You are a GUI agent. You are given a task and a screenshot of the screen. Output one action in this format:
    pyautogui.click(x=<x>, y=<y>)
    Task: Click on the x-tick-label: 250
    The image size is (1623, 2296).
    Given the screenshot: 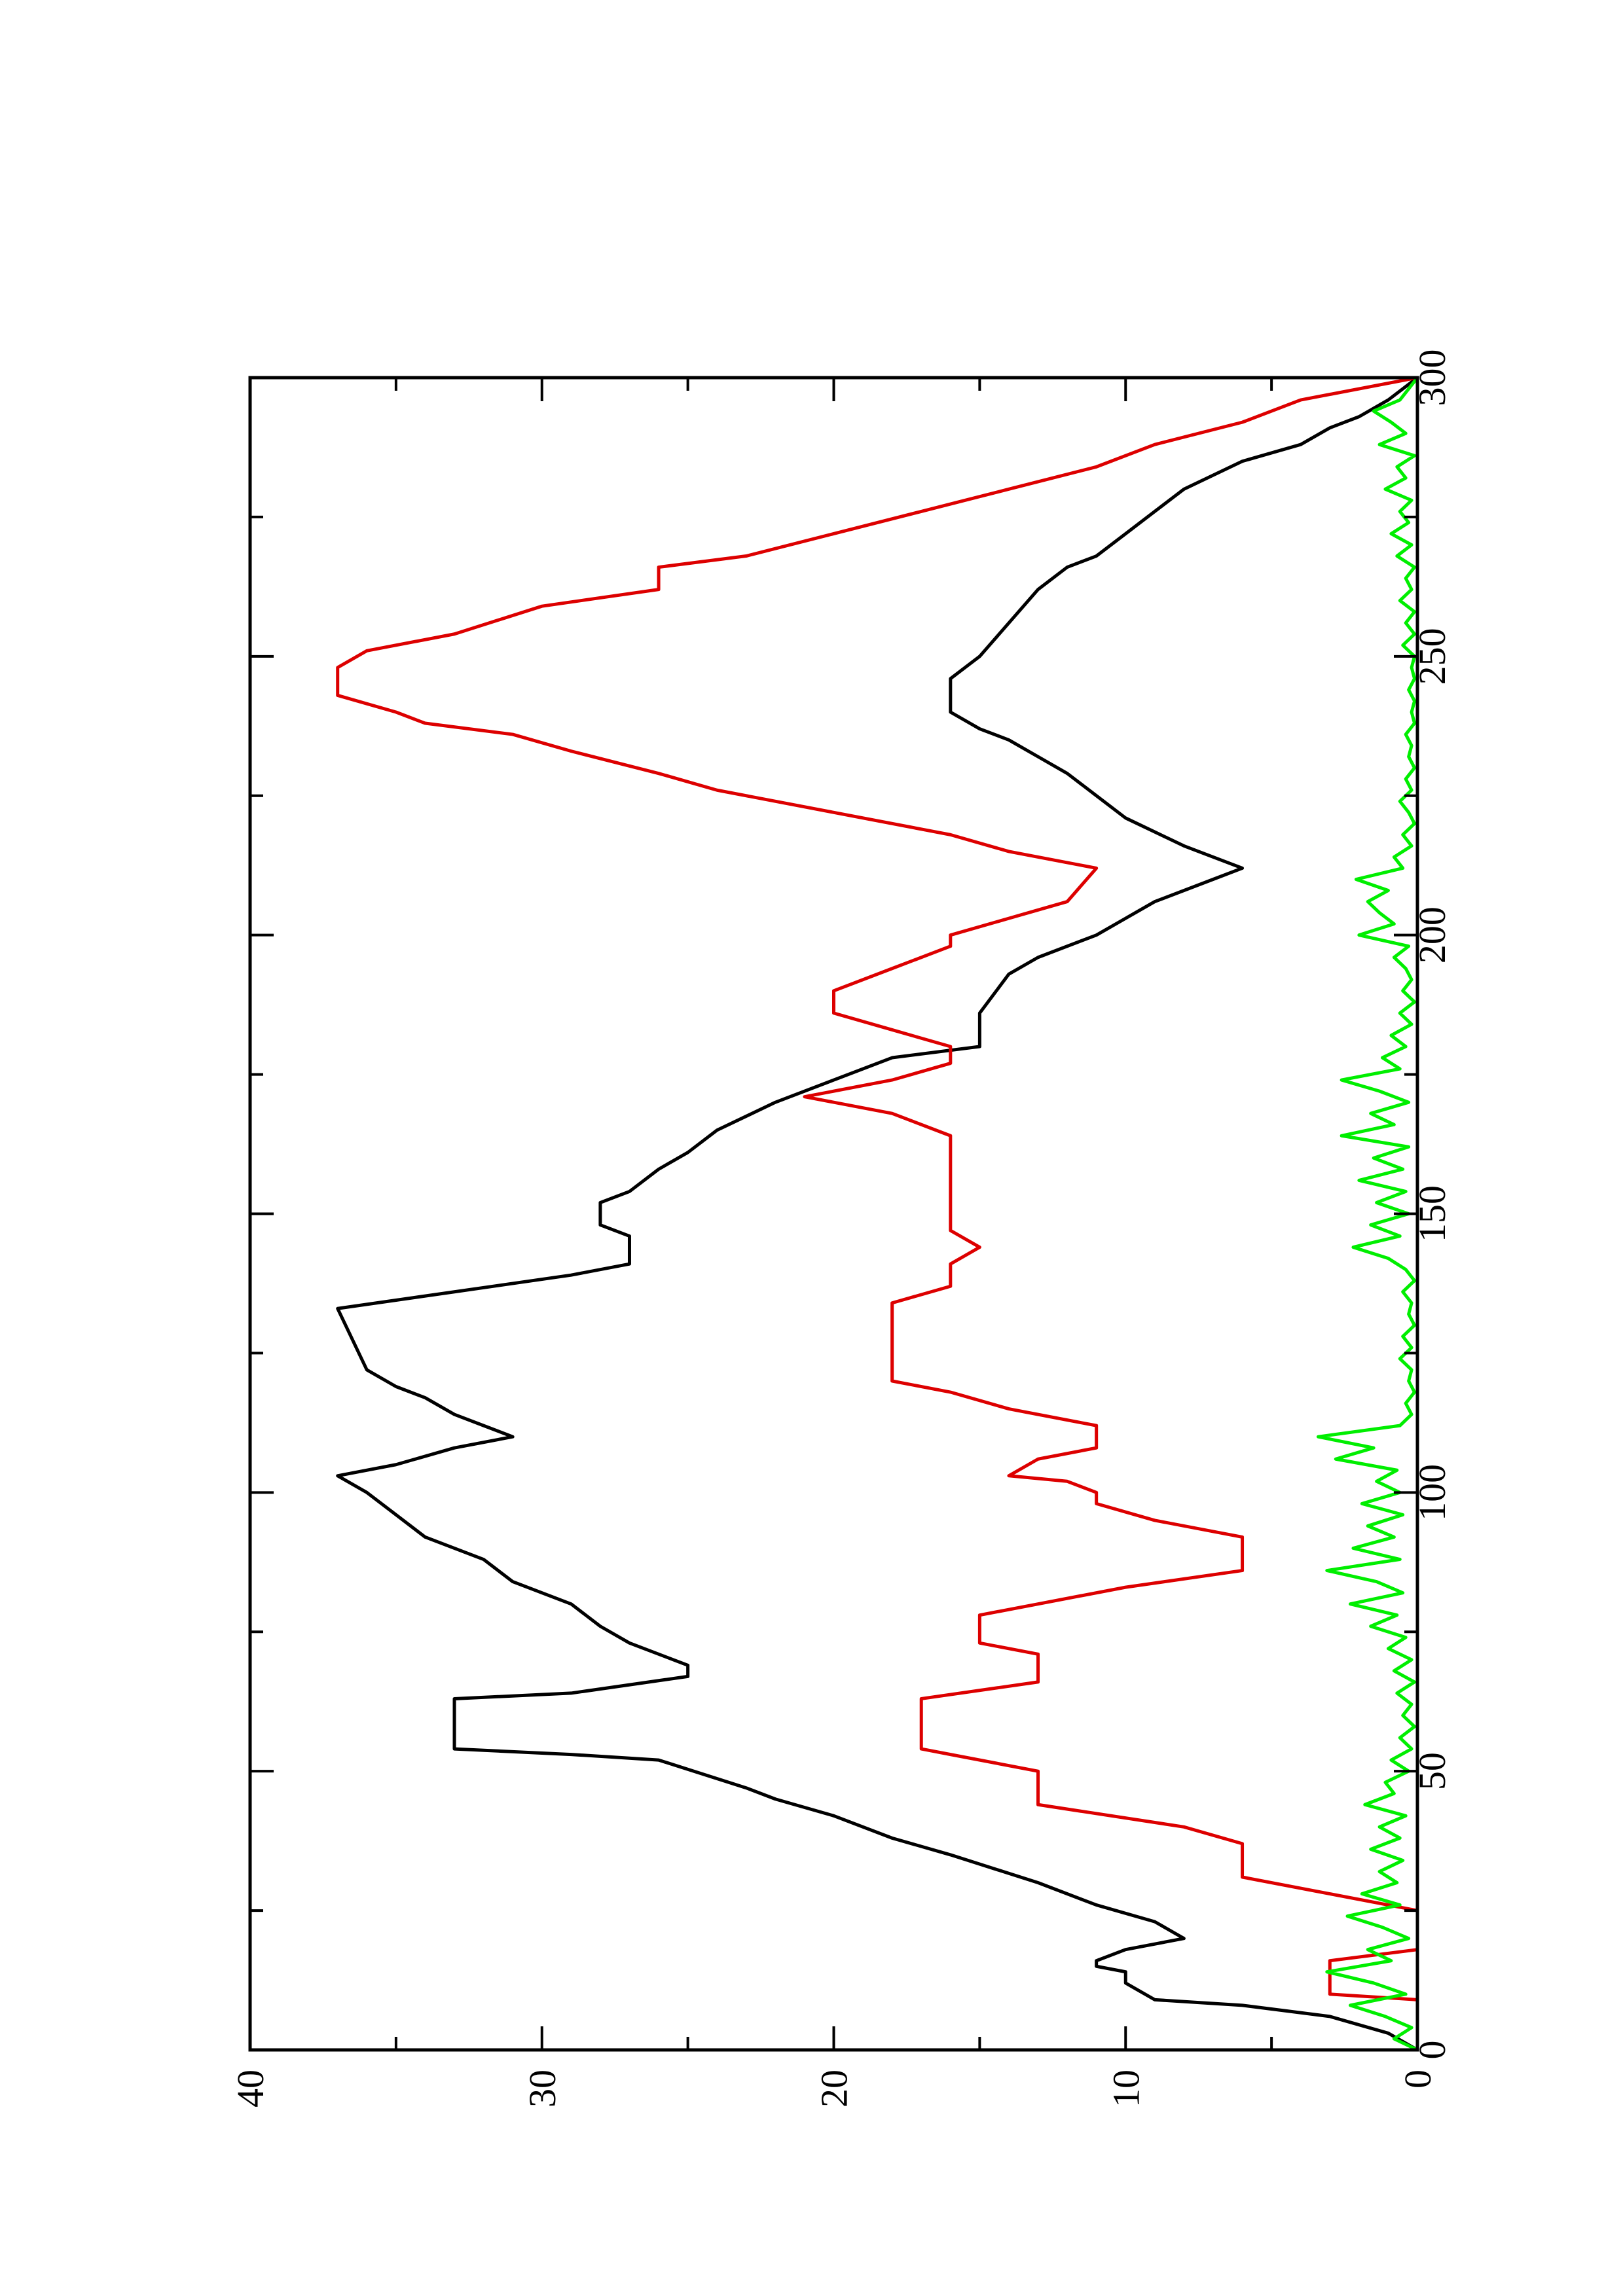 What is the action you would take?
    pyautogui.click(x=1432, y=656)
    